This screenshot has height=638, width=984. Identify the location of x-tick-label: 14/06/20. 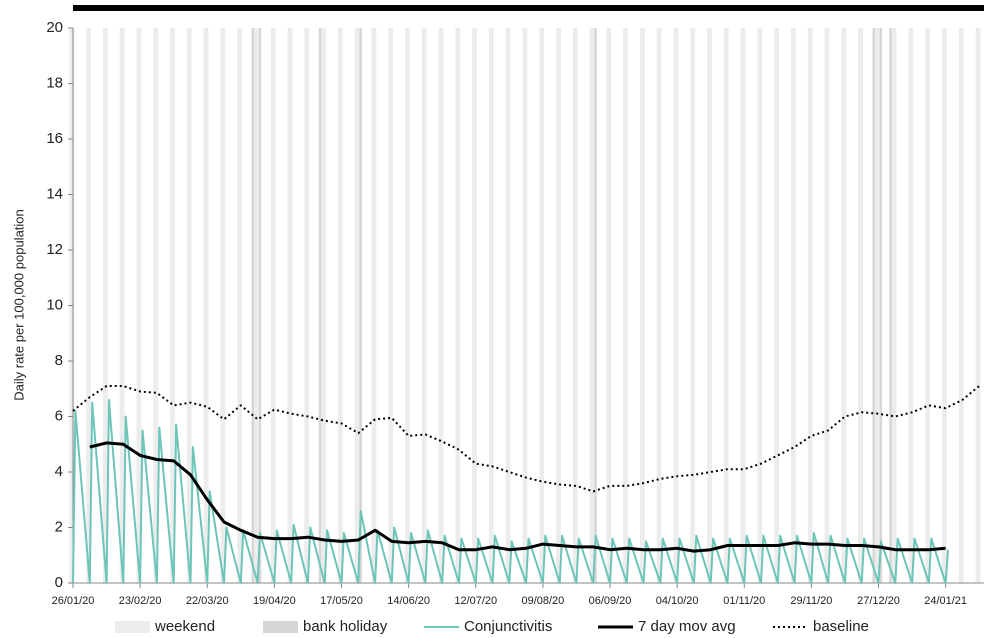
(408, 601).